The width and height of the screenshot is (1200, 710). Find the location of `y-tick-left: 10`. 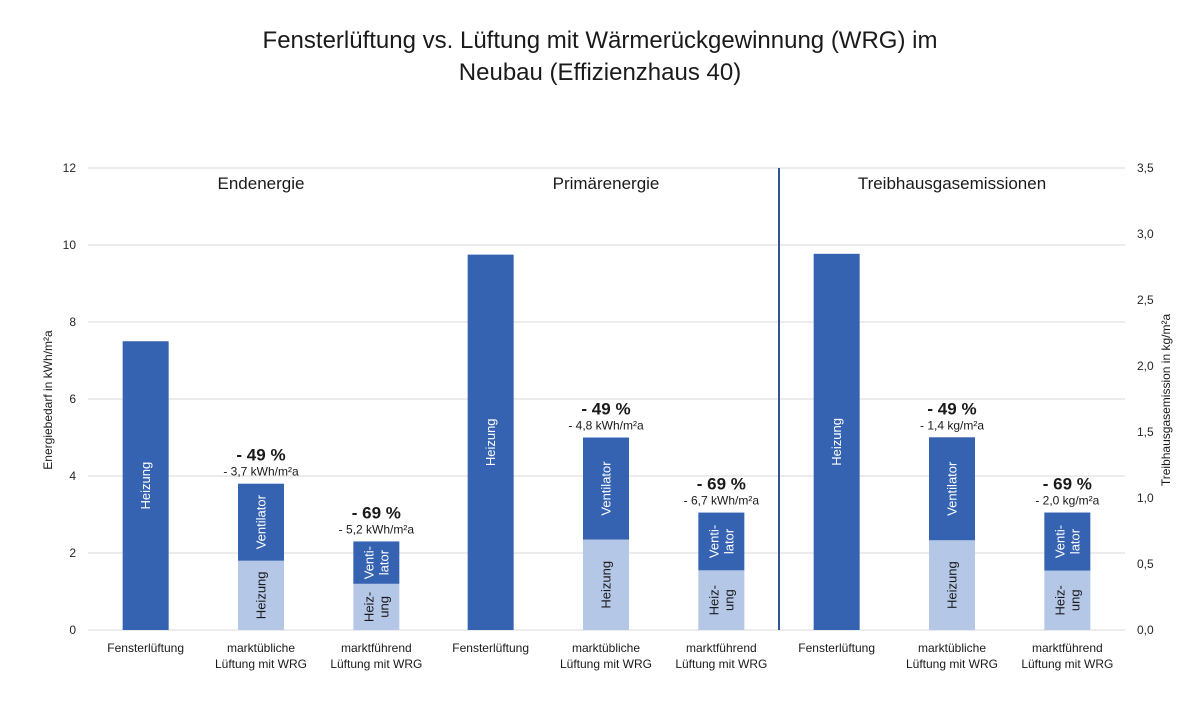

y-tick-left: 10 is located at coordinates (70, 245).